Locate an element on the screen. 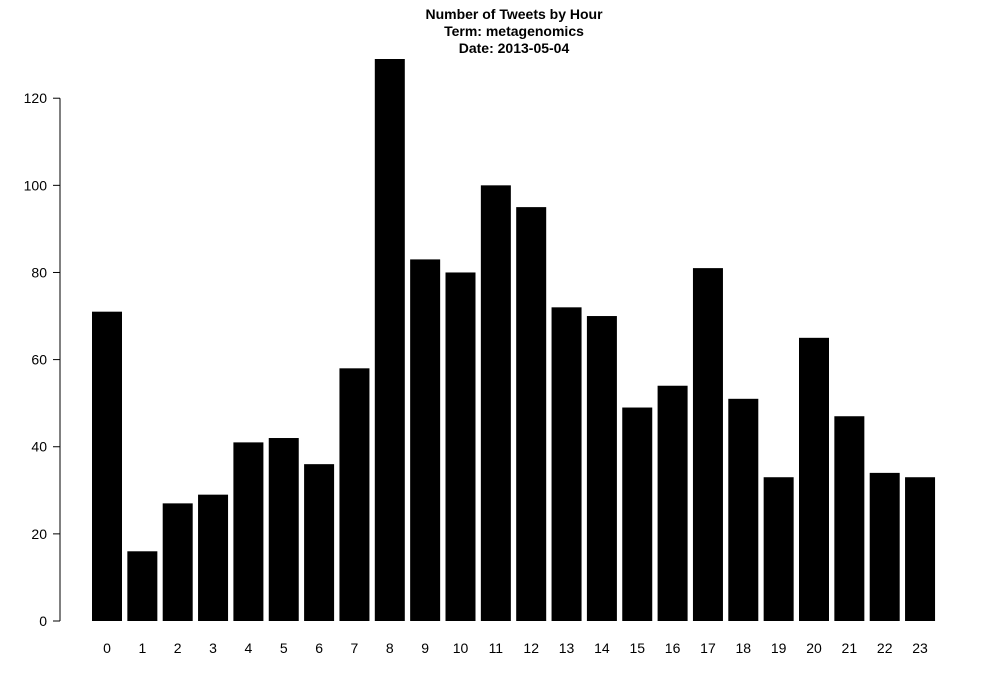 This screenshot has width=1000, height=700. chart-title-line-2: Term: metagenomics is located at coordinates (514, 31).